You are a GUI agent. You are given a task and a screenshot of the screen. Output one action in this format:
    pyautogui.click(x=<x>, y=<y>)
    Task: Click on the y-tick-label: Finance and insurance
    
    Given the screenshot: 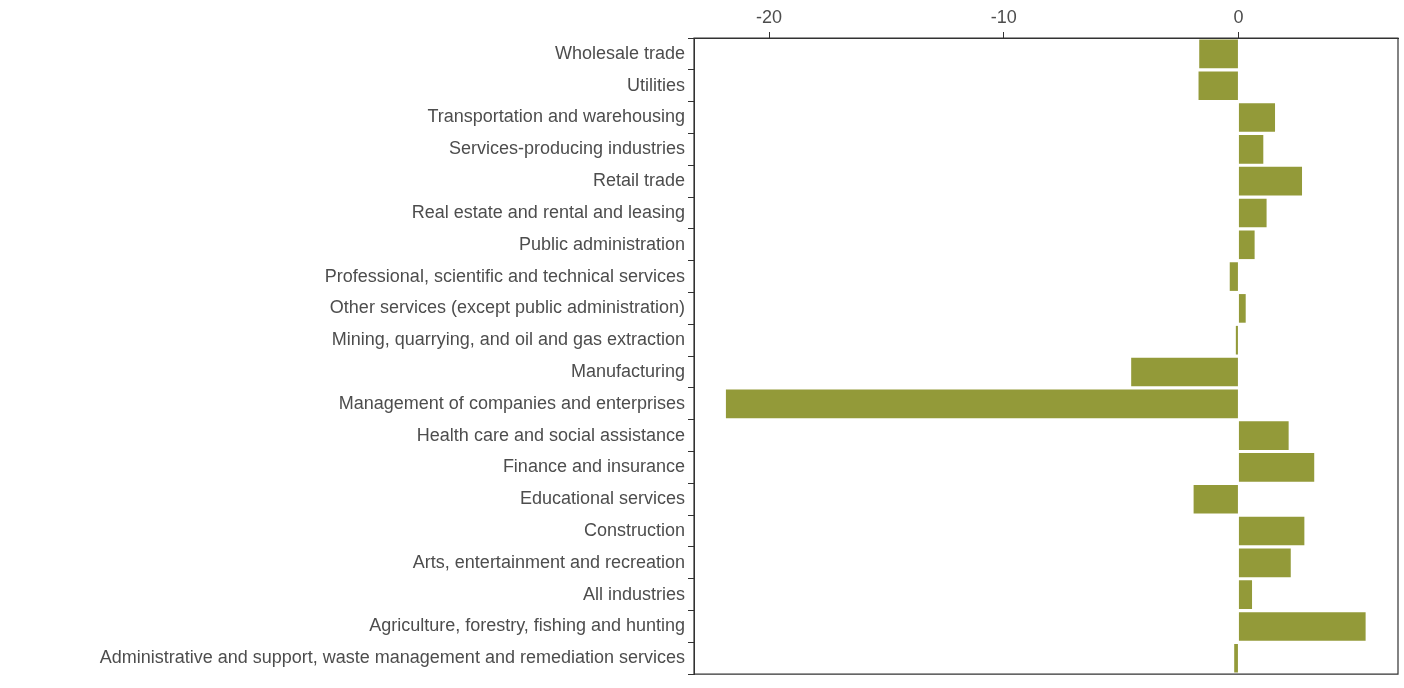 What is the action you would take?
    pyautogui.click(x=593, y=466)
    